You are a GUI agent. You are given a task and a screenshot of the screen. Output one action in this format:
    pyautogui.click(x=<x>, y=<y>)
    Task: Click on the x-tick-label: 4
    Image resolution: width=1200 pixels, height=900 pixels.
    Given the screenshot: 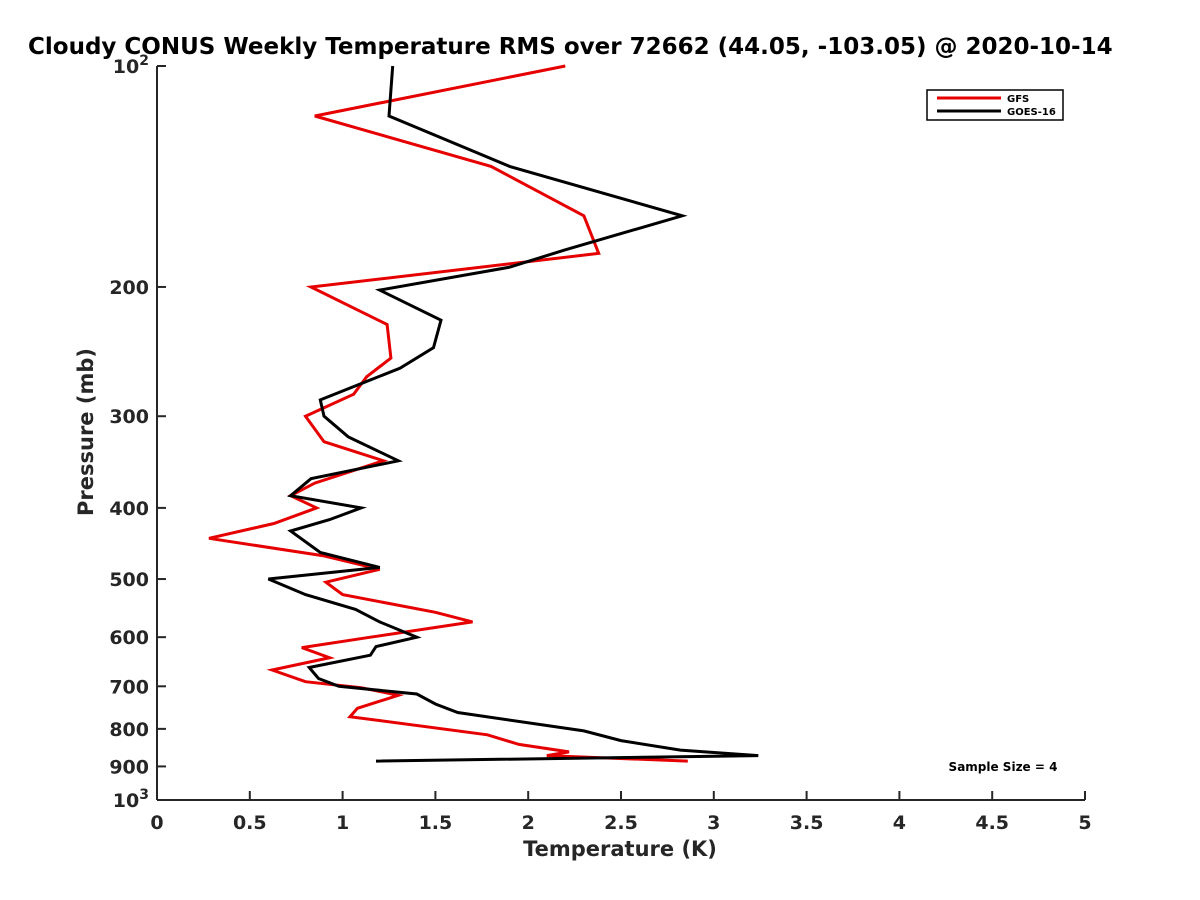 What is the action you would take?
    pyautogui.click(x=899, y=823)
    